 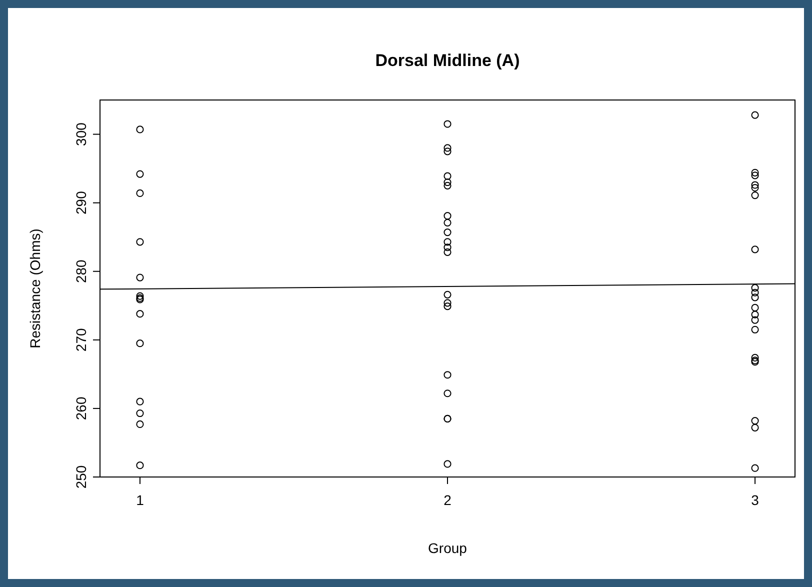 I want to click on chart-title: Dorsal Midline (A), so click(x=447, y=60).